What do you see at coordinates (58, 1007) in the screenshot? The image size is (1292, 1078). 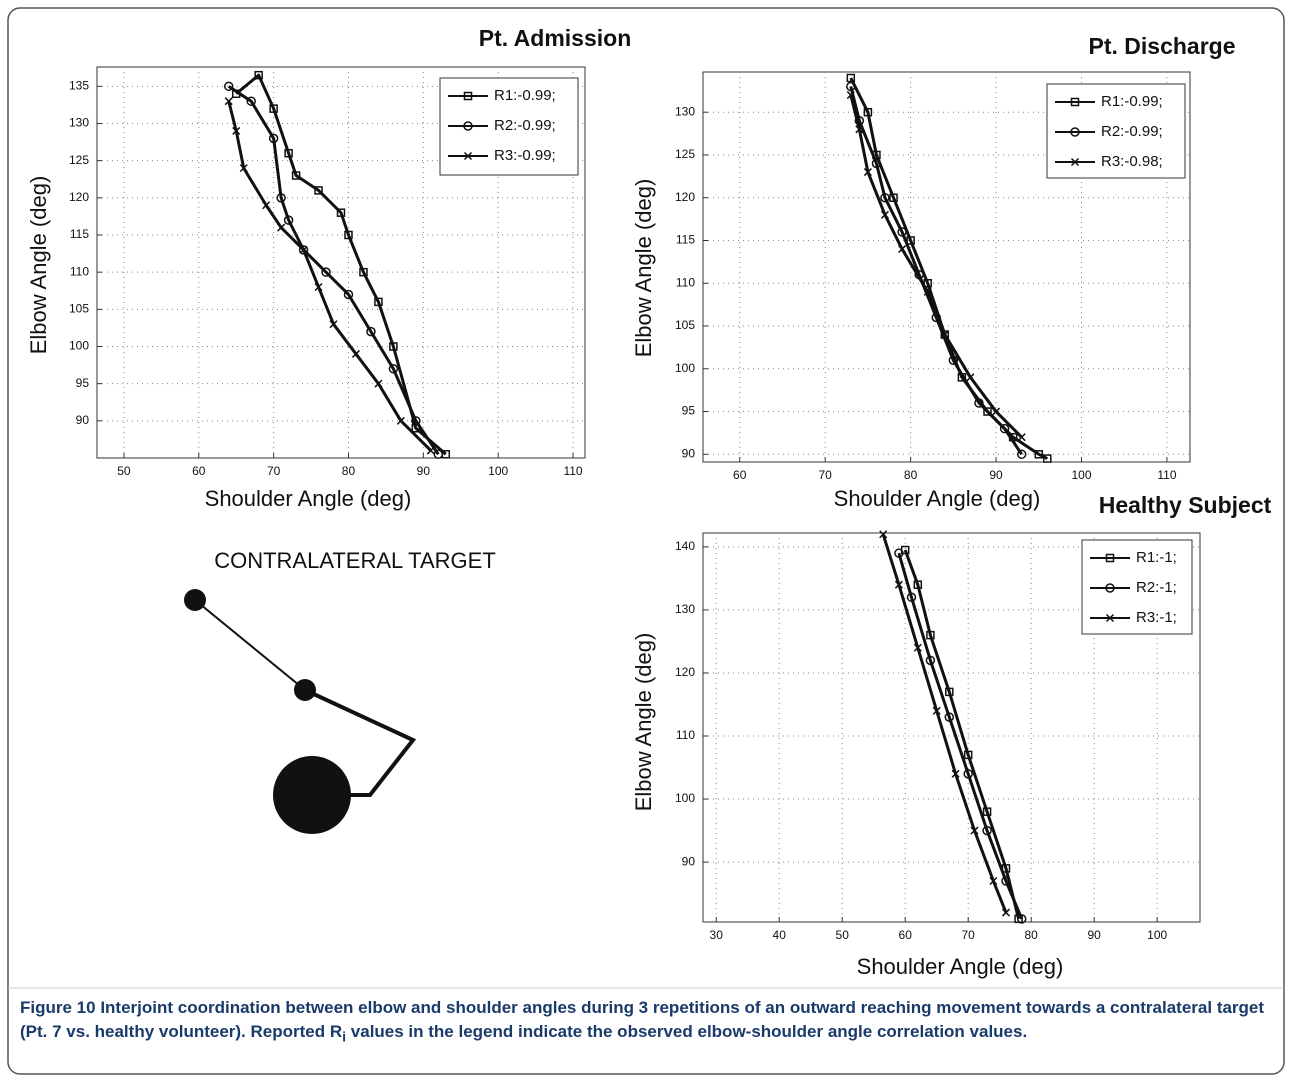 I see `caption-label: Figure 10` at bounding box center [58, 1007].